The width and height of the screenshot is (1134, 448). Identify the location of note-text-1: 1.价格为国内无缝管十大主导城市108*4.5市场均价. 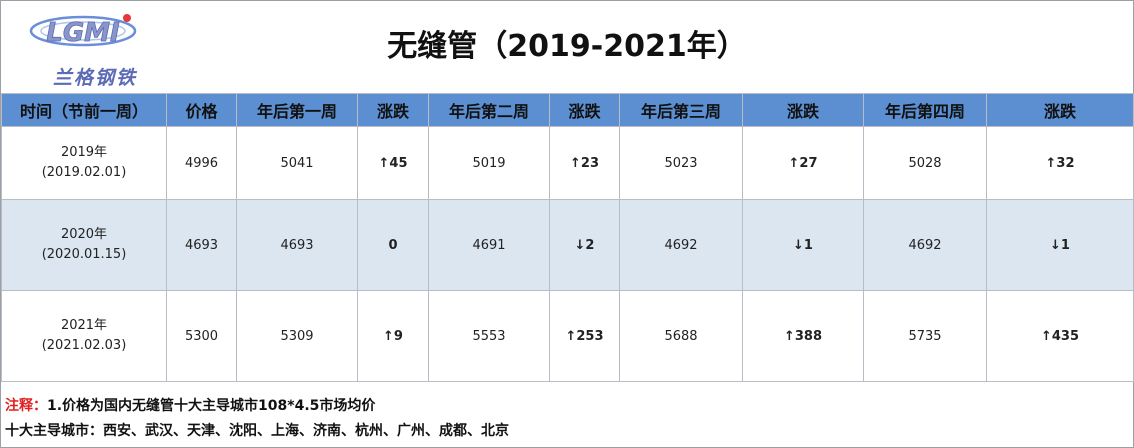
(211, 406).